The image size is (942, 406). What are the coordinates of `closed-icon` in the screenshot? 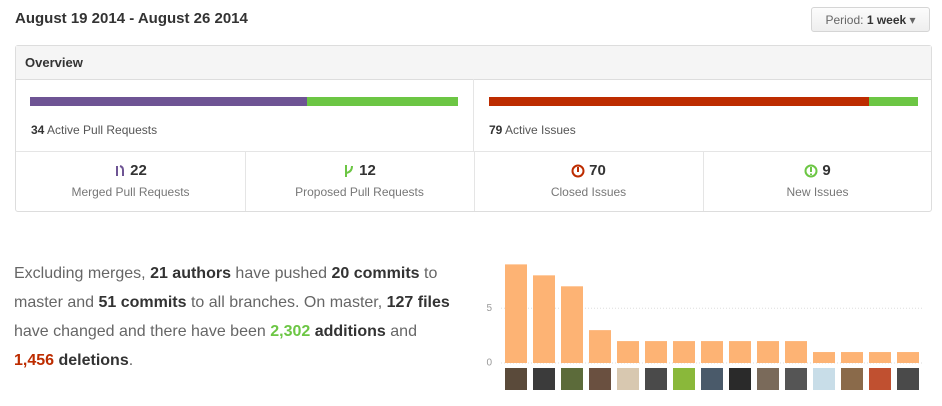 It's located at (578, 170).